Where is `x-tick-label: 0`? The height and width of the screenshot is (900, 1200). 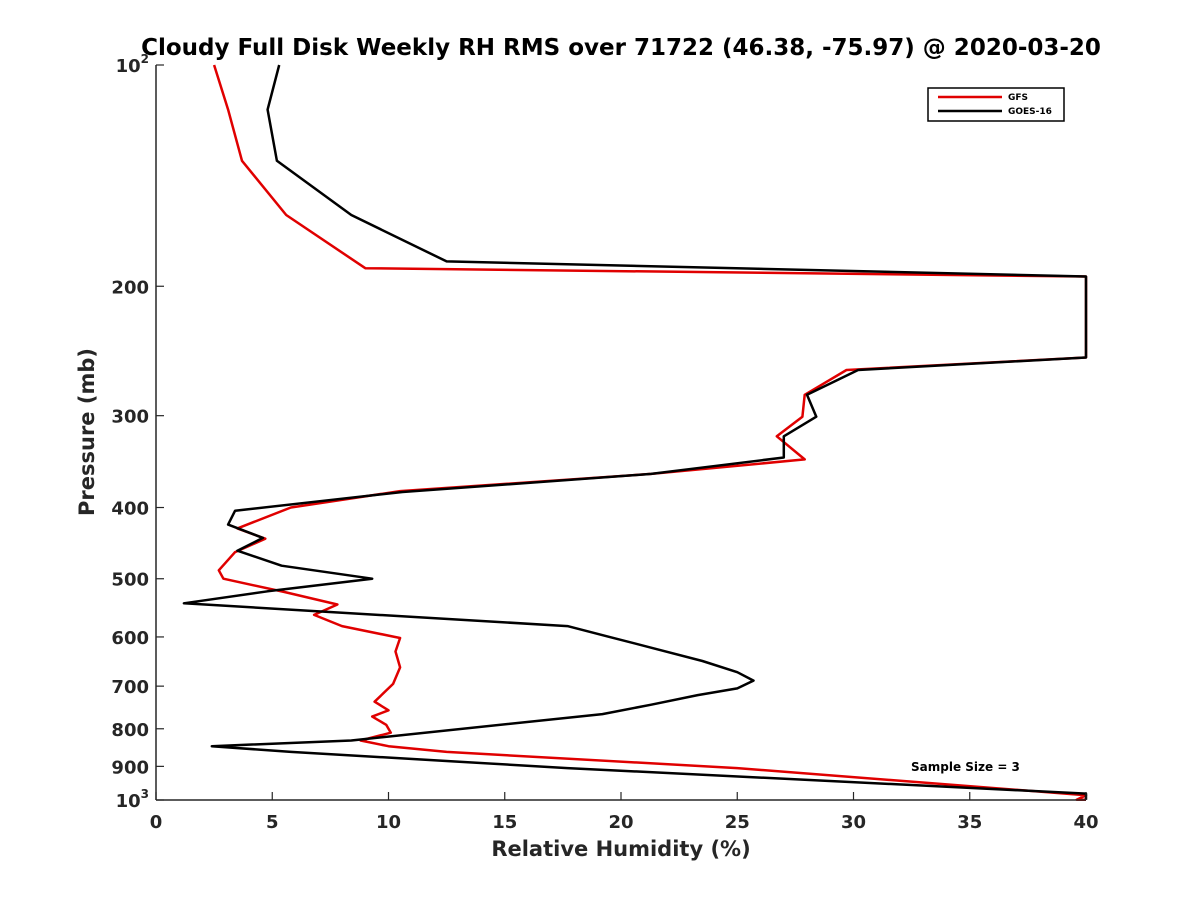 x-tick-label: 0 is located at coordinates (156, 822).